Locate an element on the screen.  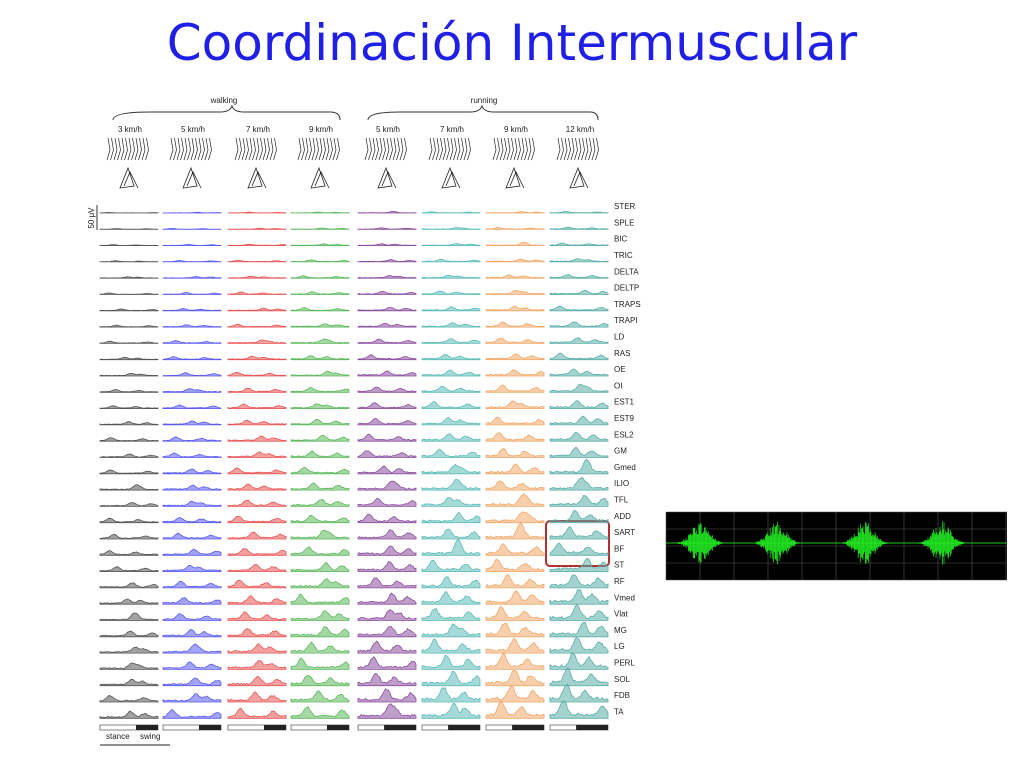
muscle-label: BF is located at coordinates (619, 548).